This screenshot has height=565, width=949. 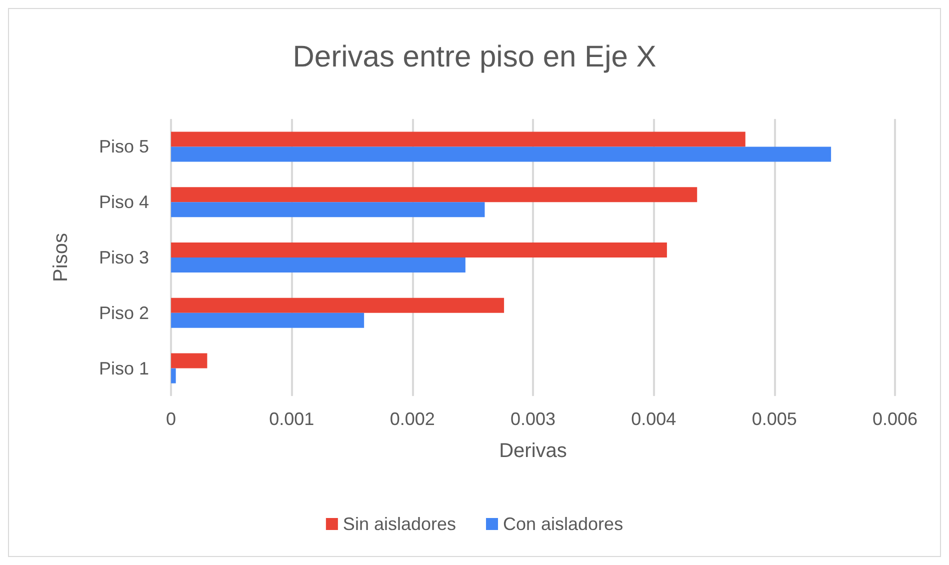 What do you see at coordinates (123, 258) in the screenshot?
I see `y-tick-label: Piso 3` at bounding box center [123, 258].